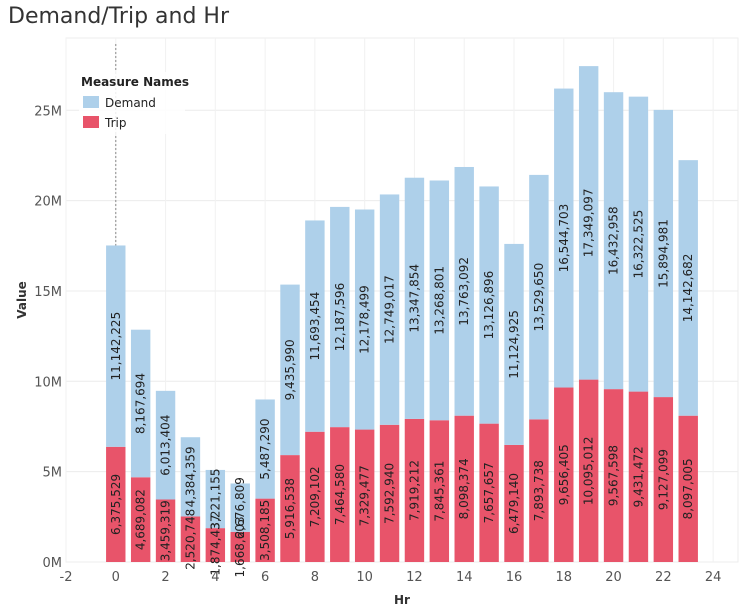 This screenshot has width=750, height=609. I want to click on demand-value-label: 4,384,359, so click(190, 476).